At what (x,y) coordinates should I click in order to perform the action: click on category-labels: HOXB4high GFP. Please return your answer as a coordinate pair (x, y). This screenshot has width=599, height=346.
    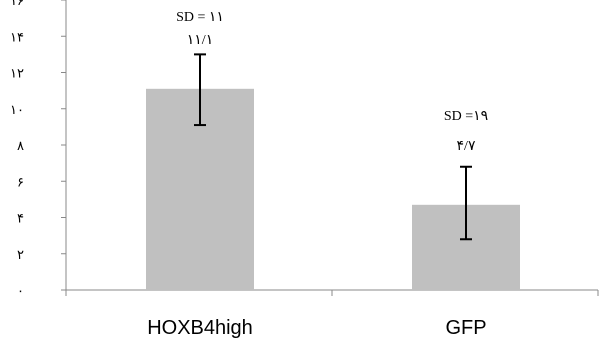
    Looking at the image, I should click on (316, 328).